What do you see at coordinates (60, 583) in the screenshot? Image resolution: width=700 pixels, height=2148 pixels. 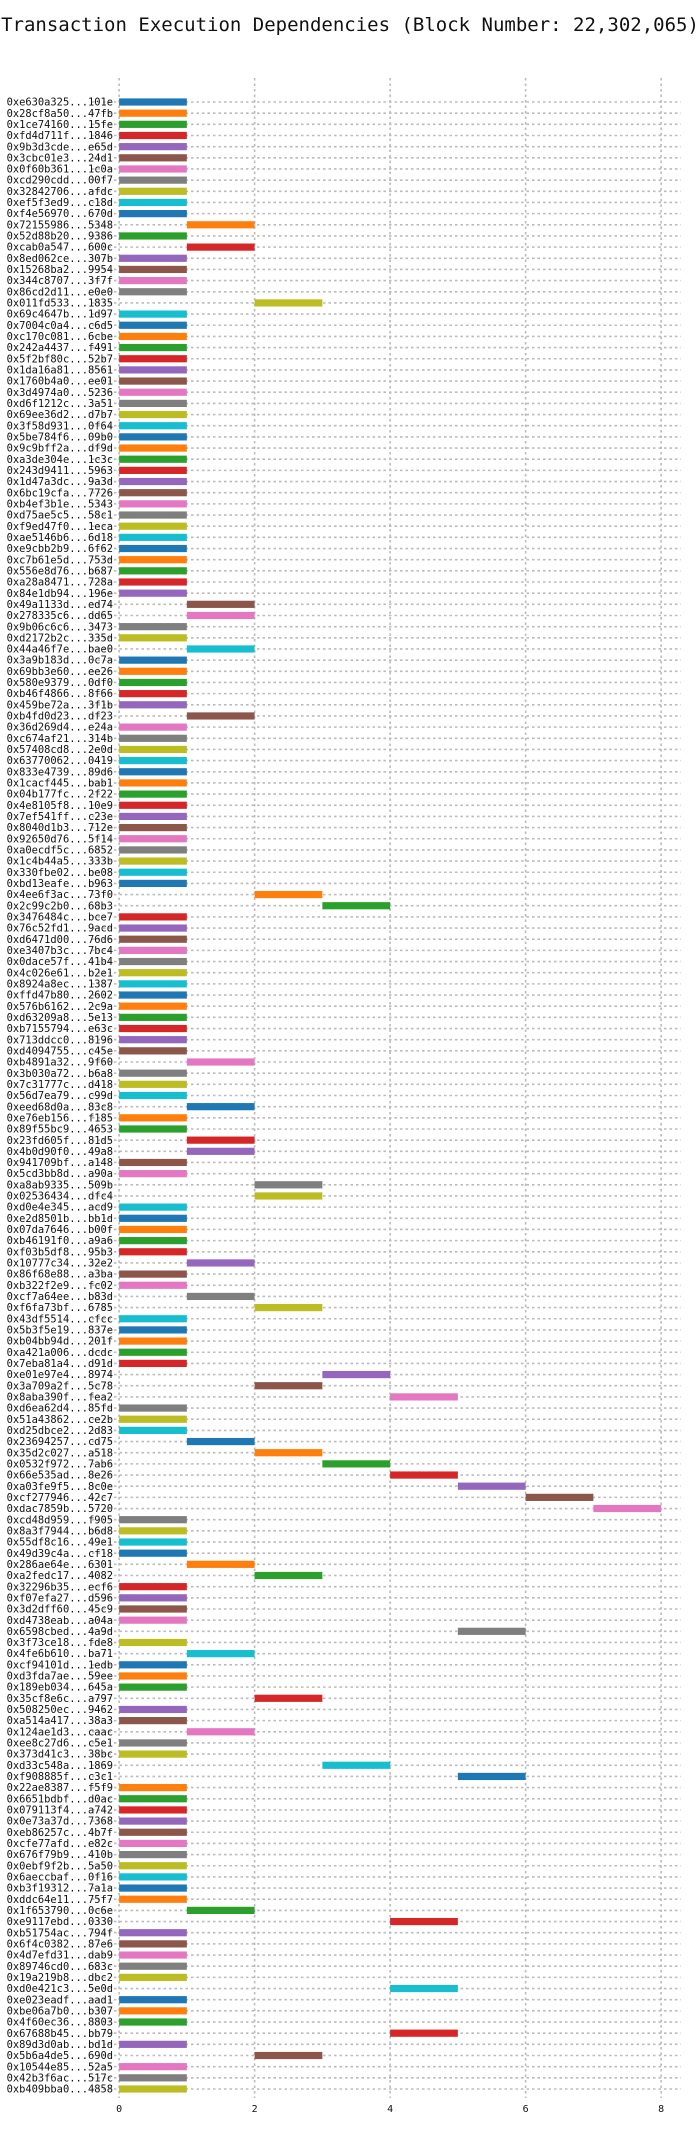 I see `transaction-label: 0xa28a8471...728a` at bounding box center [60, 583].